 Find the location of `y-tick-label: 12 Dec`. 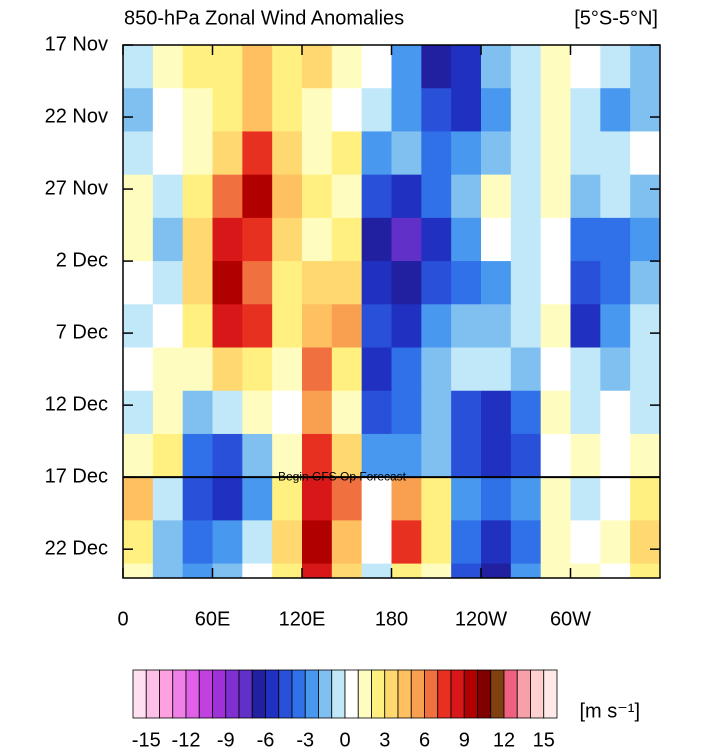

y-tick-label: 12 Dec is located at coordinates (76, 404).